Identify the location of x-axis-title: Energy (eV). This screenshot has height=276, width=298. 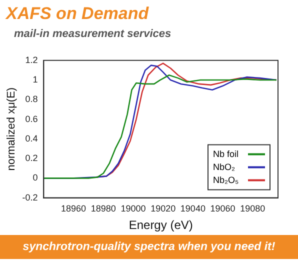
(160, 225).